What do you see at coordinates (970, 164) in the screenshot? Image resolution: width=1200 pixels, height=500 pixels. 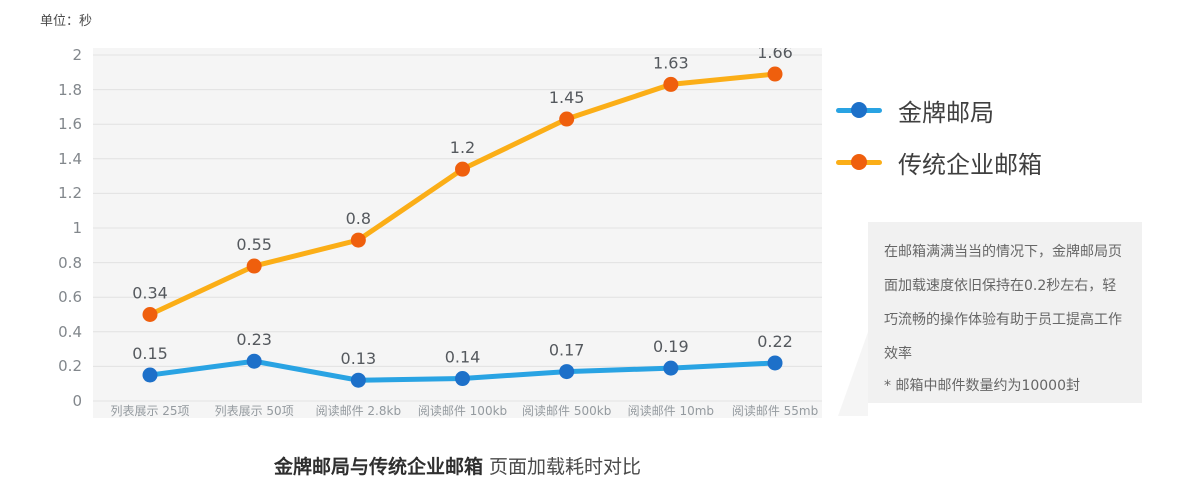 I see `legend-label: 传统企业邮箱` at bounding box center [970, 164].